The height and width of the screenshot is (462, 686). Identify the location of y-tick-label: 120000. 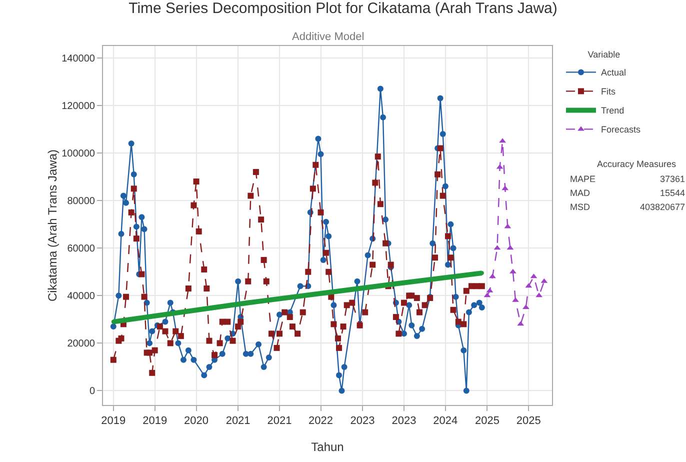
(79, 106).